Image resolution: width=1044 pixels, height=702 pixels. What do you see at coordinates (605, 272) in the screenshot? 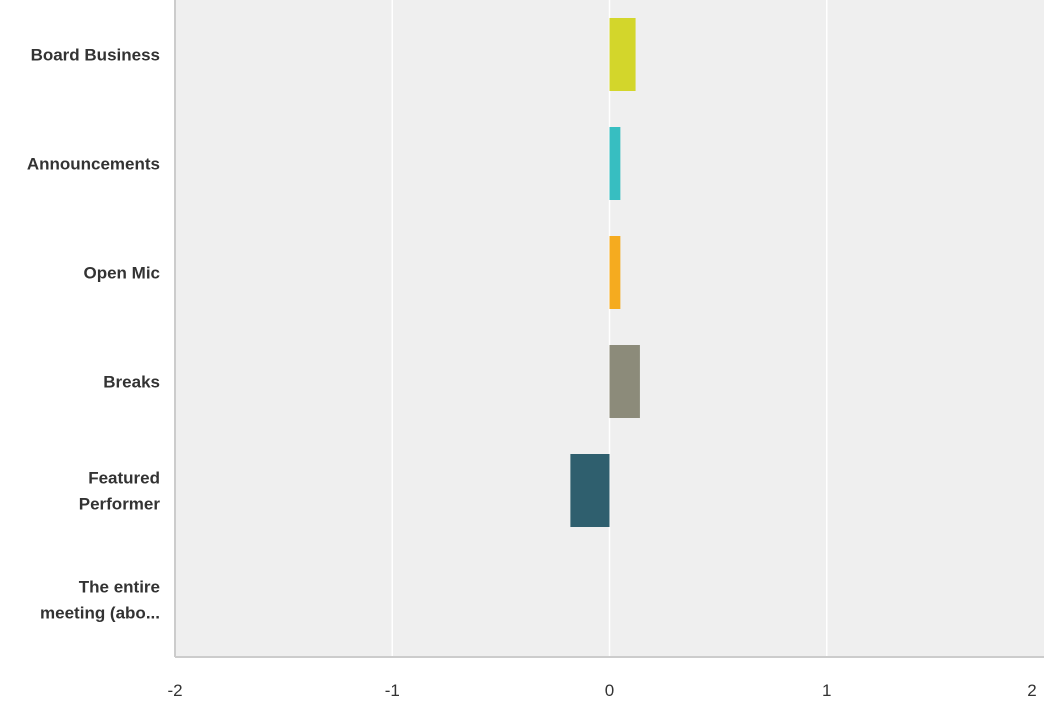
I see `bars` at bounding box center [605, 272].